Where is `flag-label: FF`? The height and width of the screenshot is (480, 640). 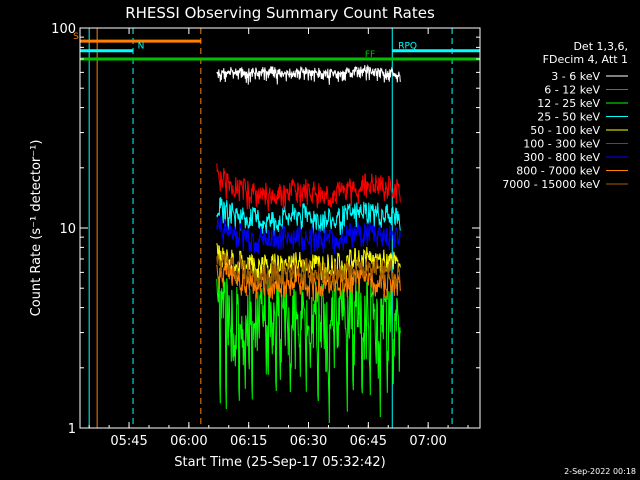
flag-label: FF is located at coordinates (370, 55).